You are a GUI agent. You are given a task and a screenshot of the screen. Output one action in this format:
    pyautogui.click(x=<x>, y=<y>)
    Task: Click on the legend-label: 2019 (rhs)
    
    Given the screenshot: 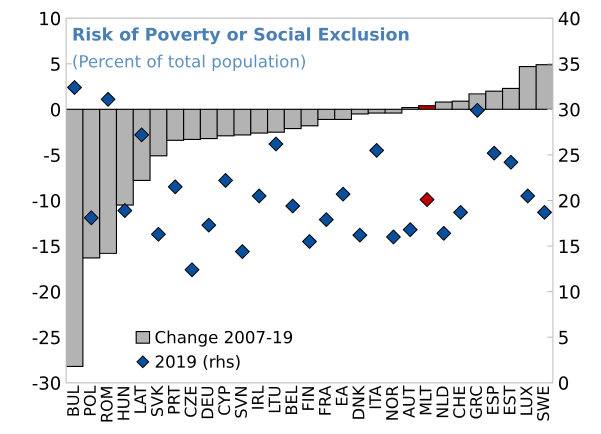 What is the action you would take?
    pyautogui.click(x=198, y=362)
    